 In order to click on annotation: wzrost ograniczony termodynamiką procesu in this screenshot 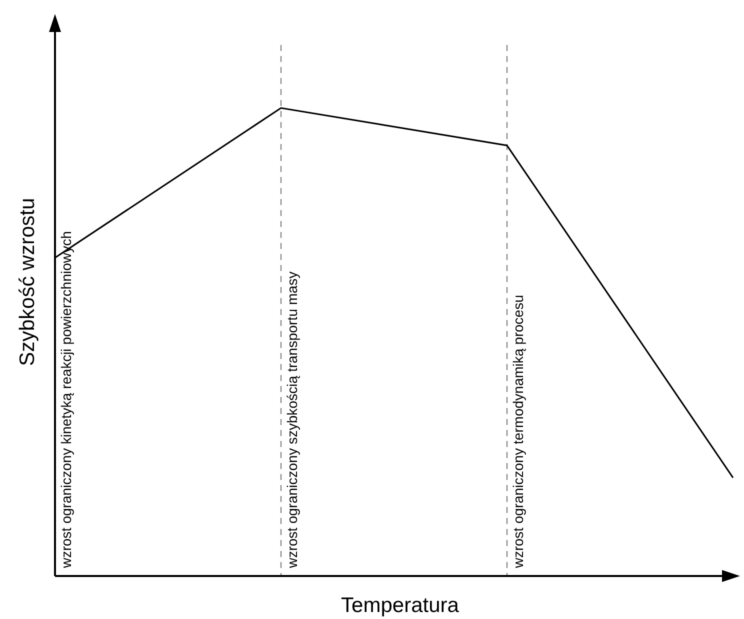, I will do `click(518, 431)`.